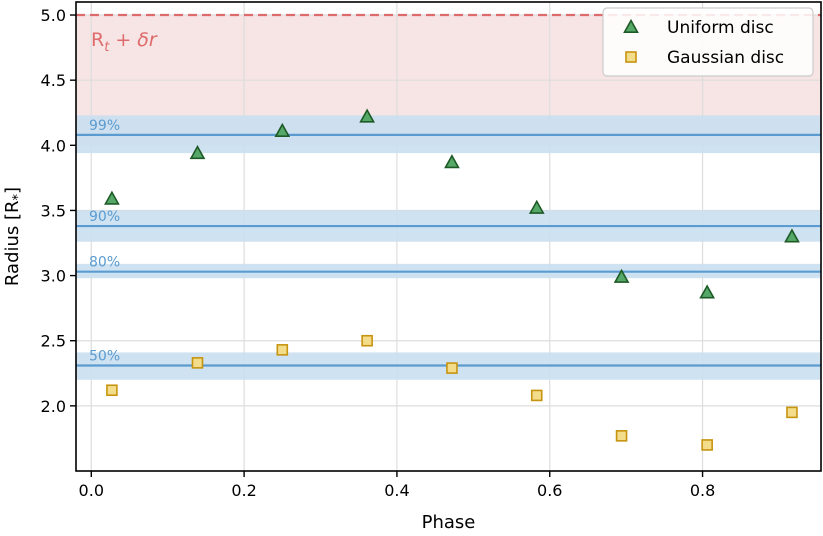 This screenshot has width=823, height=536. I want to click on x-tick-label: 0.0, so click(91, 490).